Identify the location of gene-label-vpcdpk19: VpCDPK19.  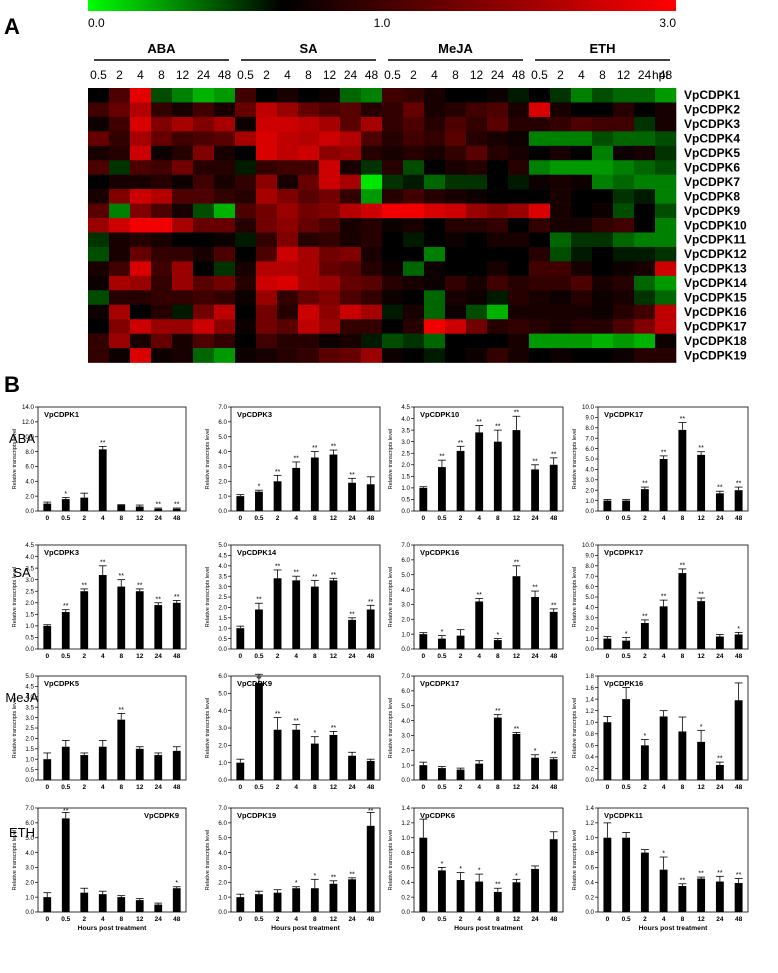
(715, 355).